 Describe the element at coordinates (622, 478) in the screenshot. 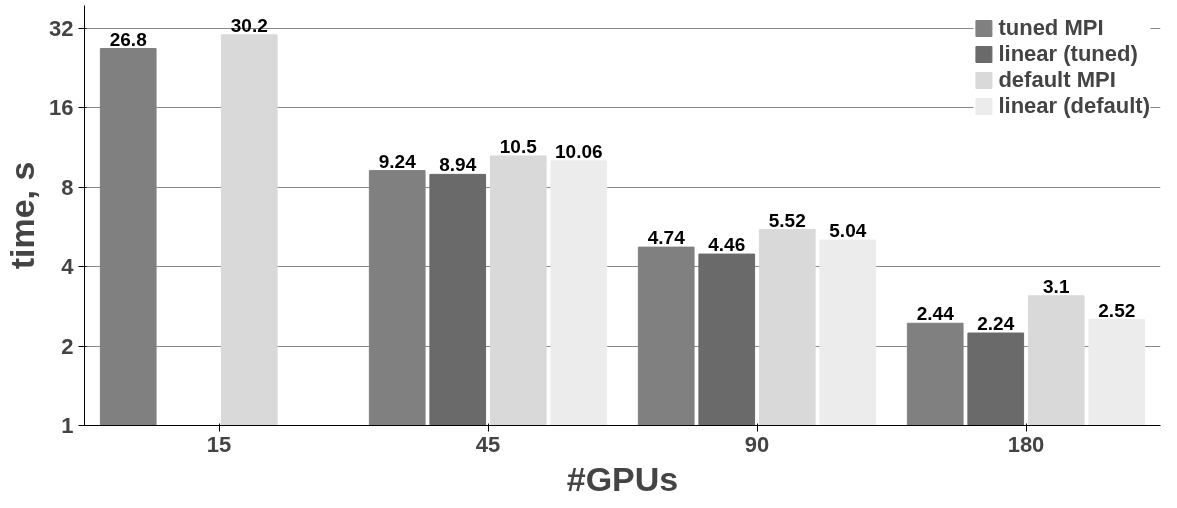

I see `x-axis-title: #GPUs` at that location.